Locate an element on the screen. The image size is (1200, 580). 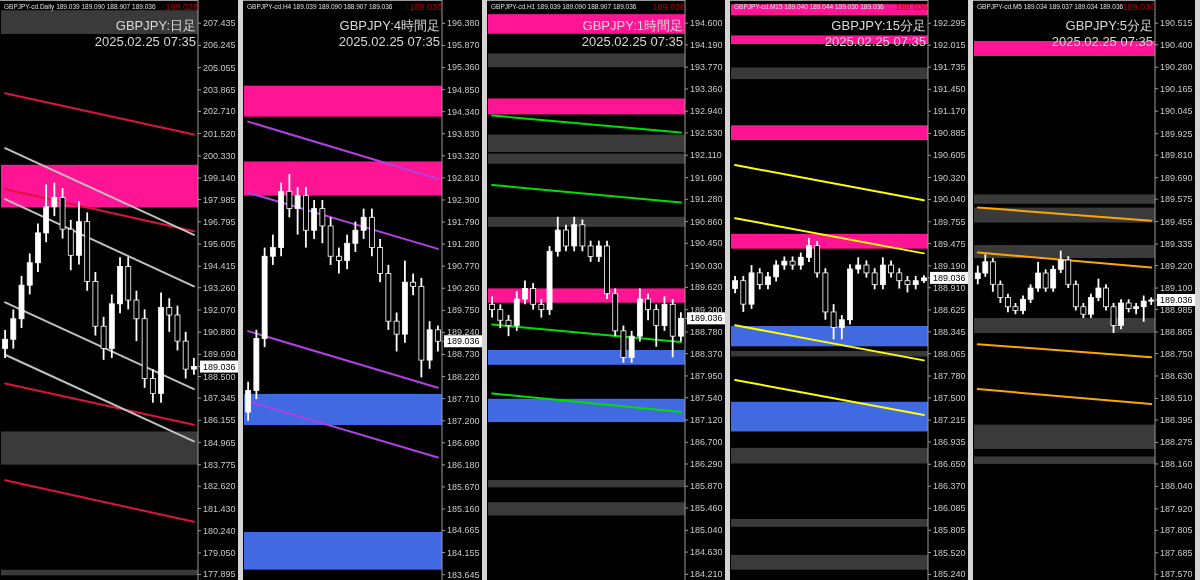
text: GBPJPY:4時間足 is located at coordinates (389, 25).